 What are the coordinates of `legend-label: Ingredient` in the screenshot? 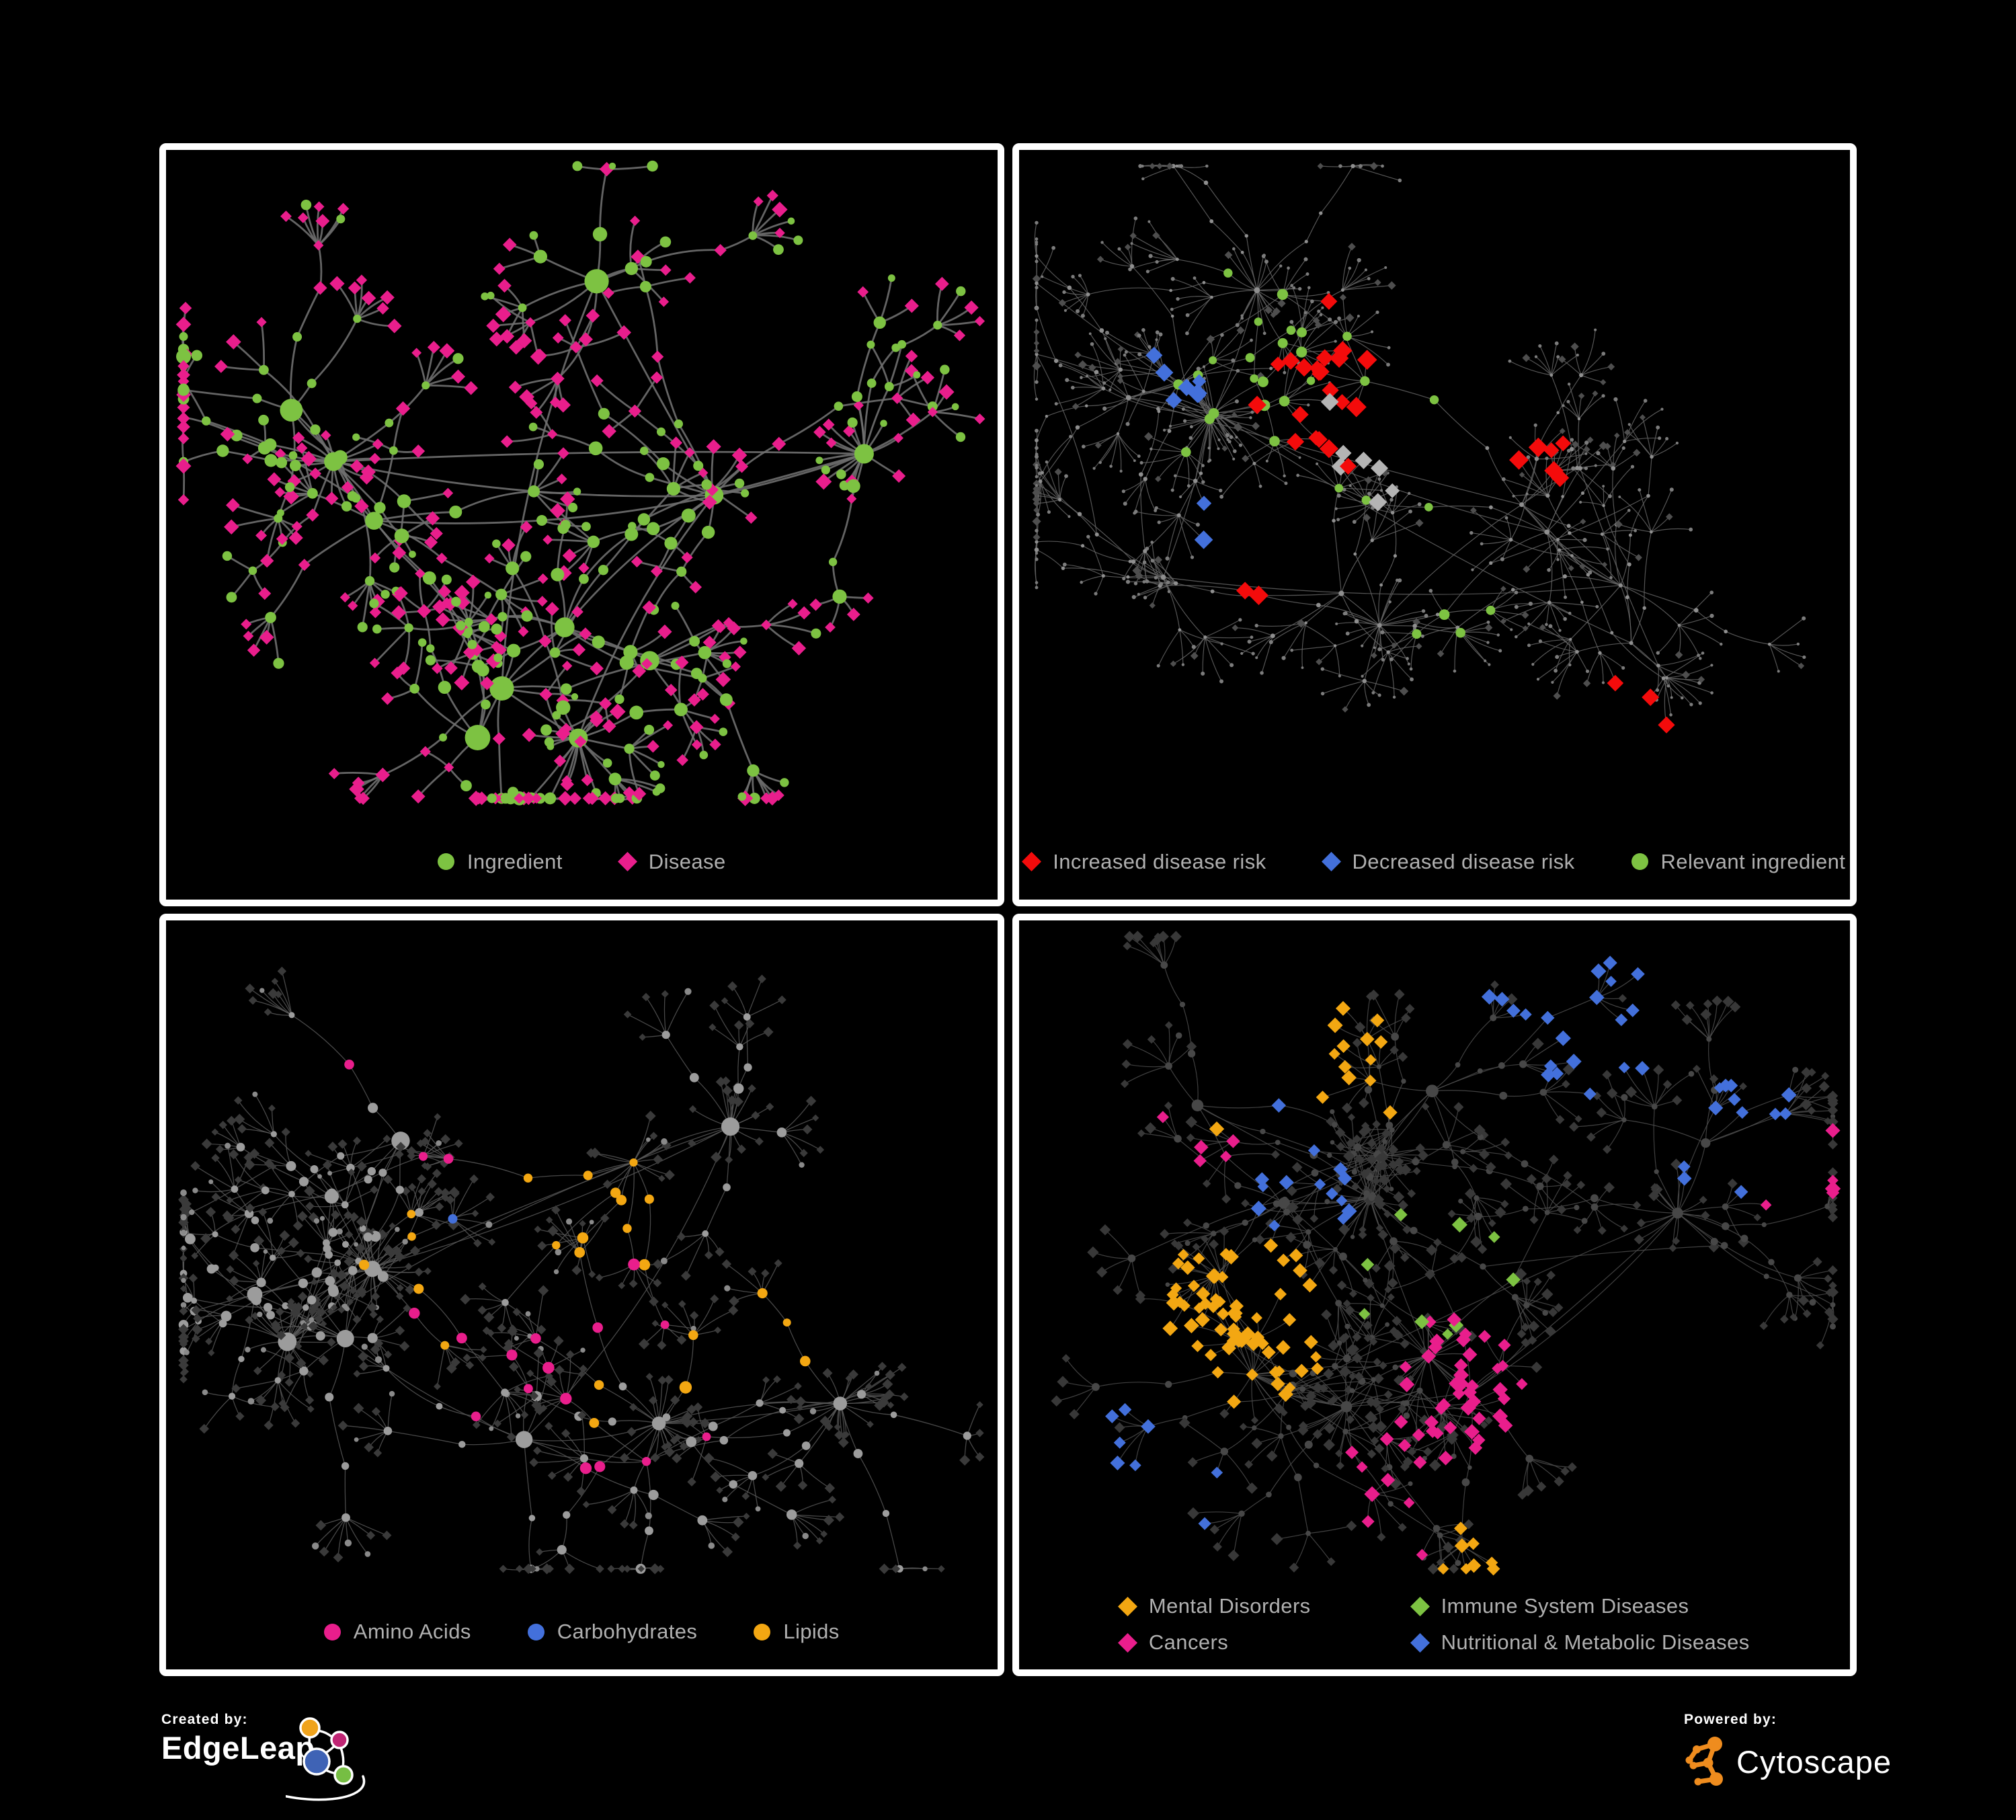 It's located at (515, 861).